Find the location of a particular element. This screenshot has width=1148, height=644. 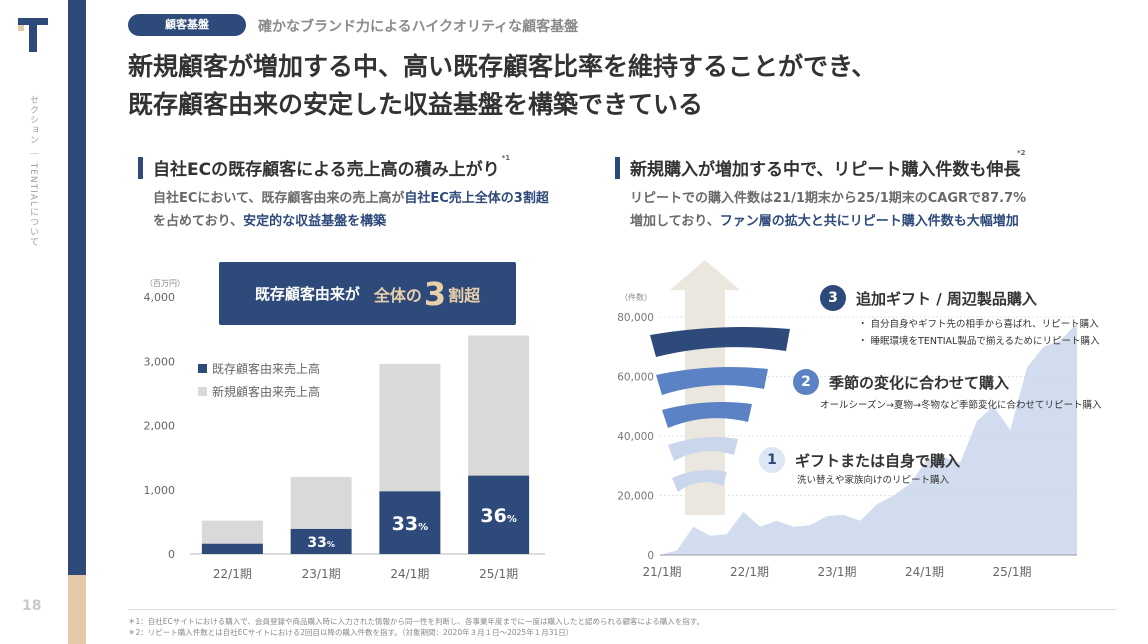

step-1-sub: 洗い替えや家族向けのリピート購入 is located at coordinates (873, 480).